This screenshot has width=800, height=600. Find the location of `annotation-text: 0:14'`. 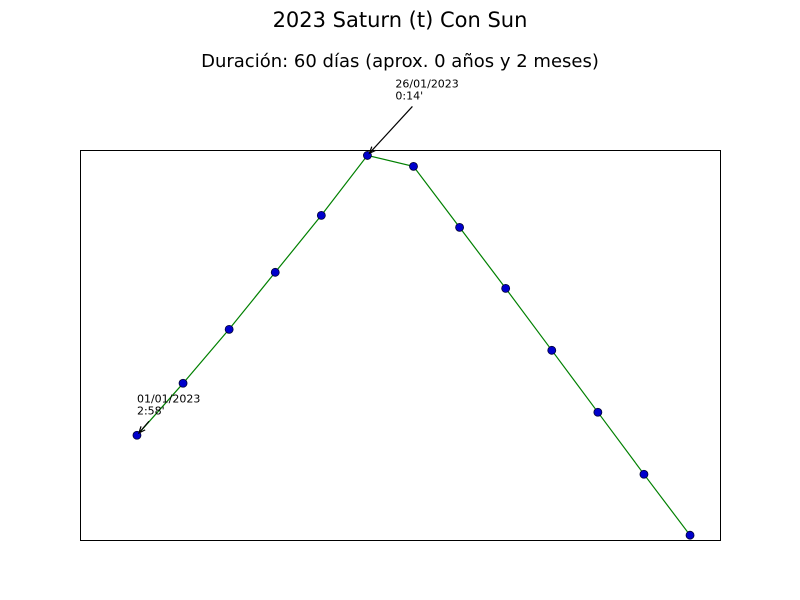

annotation-text: 0:14' is located at coordinates (409, 95).